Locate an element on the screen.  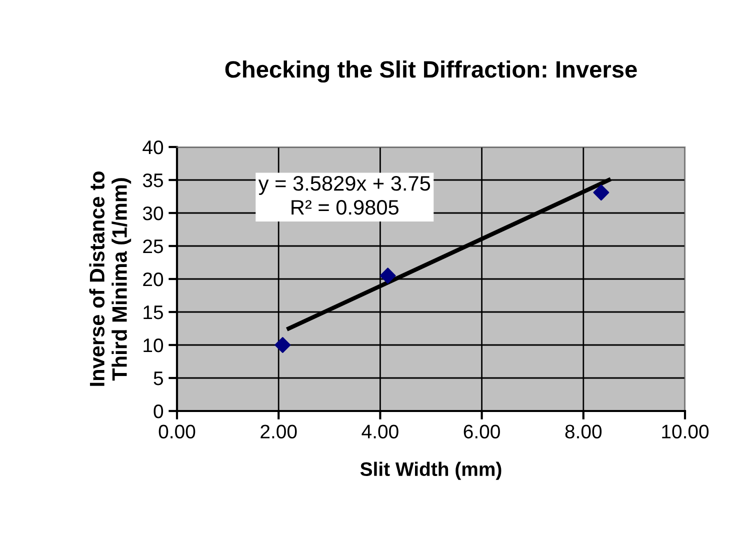
y-tick-label: 0 is located at coordinates (159, 411).